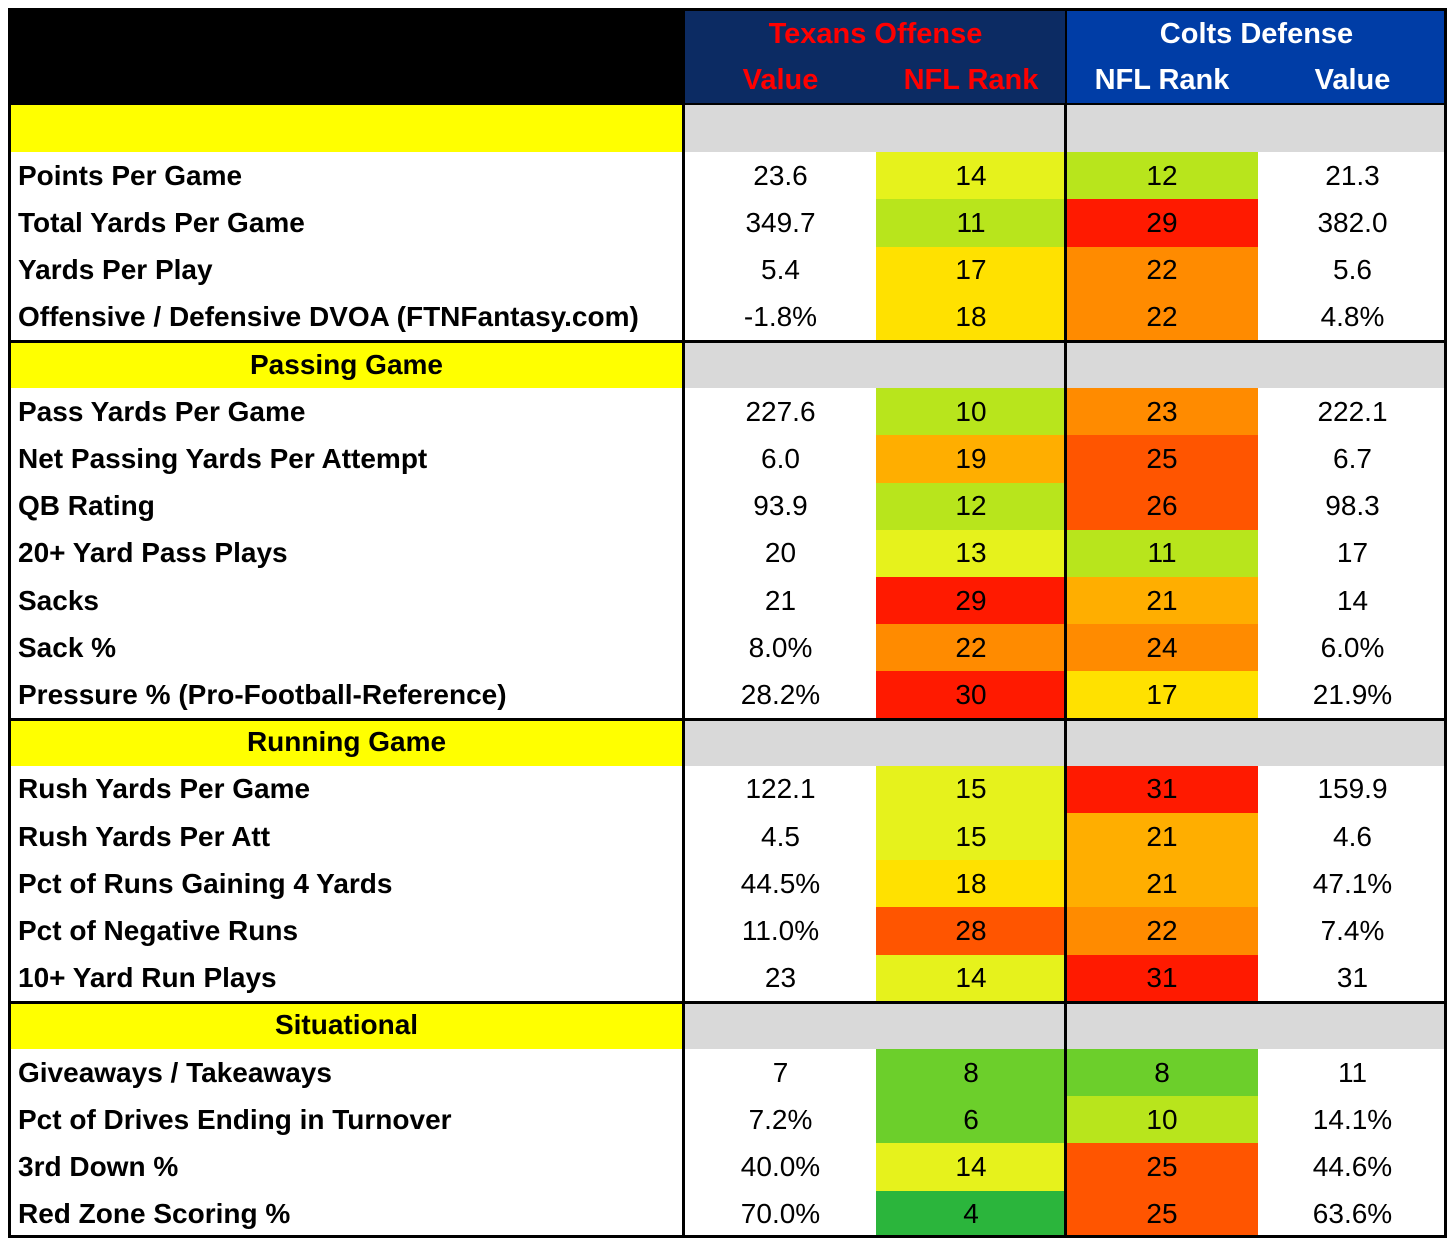  What do you see at coordinates (780, 317) in the screenshot?
I see `off-value: -1.8%` at bounding box center [780, 317].